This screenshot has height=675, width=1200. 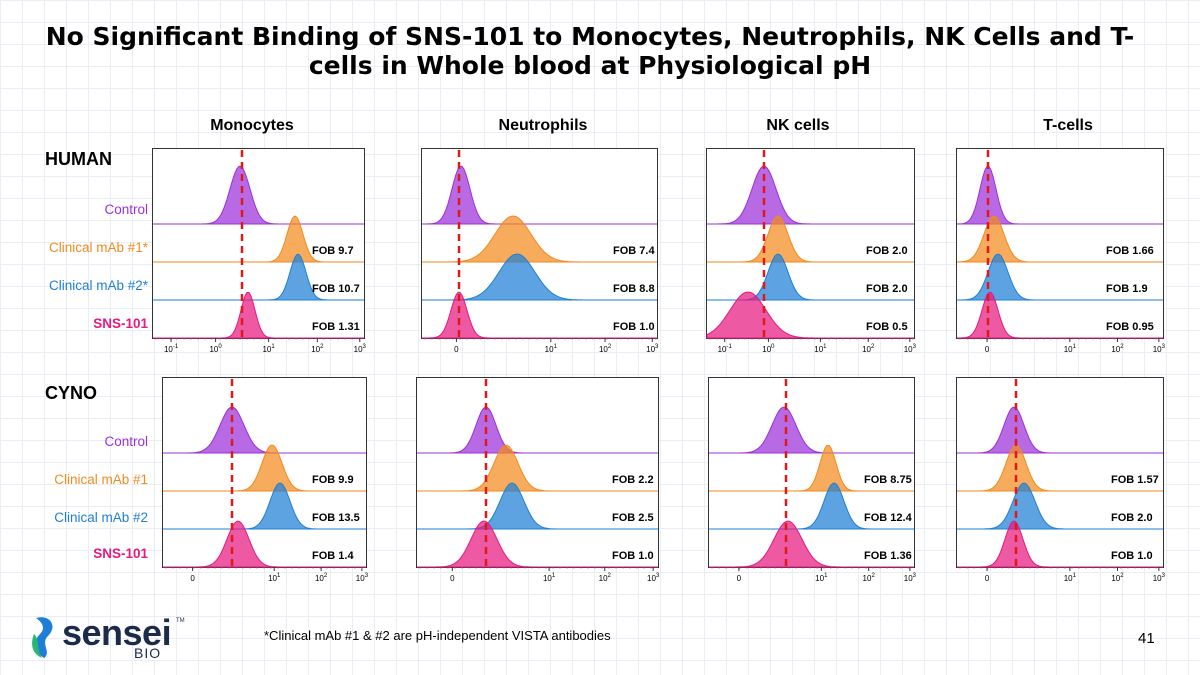 I want to click on sensei-bio-logo: sensei TM BIO, so click(x=110, y=638).